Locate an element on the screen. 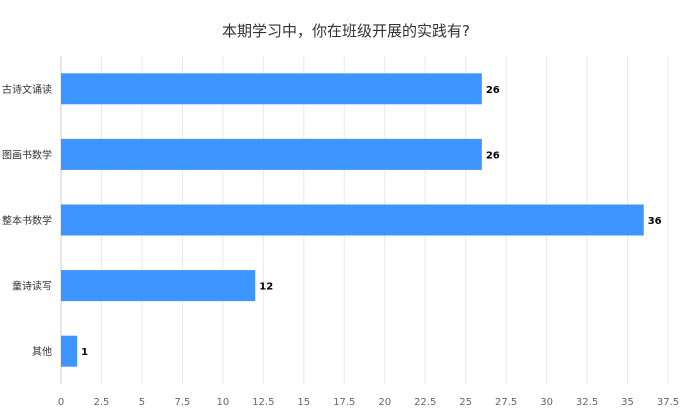 This screenshot has height=420, width=692. x-tick-label: 7.5 is located at coordinates (182, 402).